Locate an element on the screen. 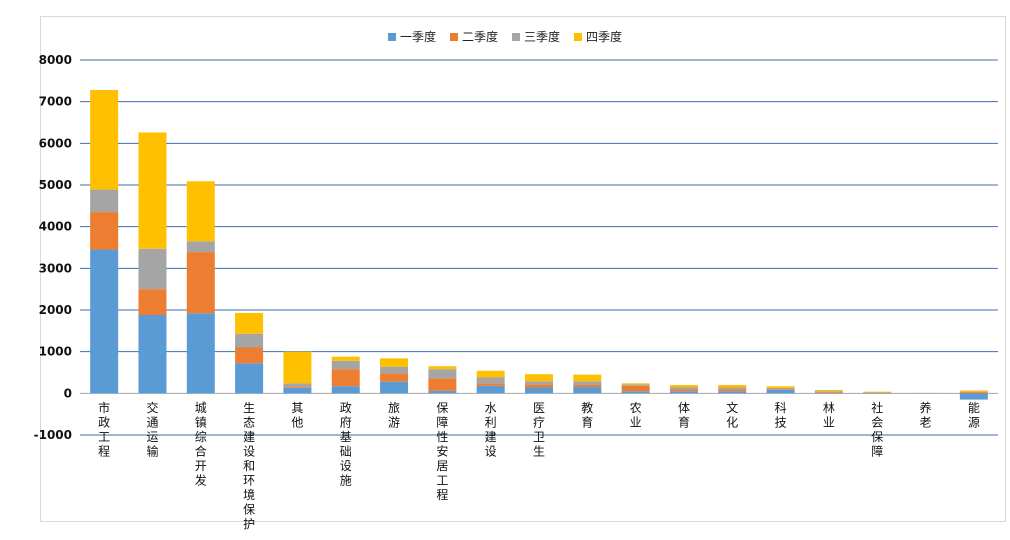 This screenshot has height=540, width=1010. y-tick-label: 2000 is located at coordinates (55, 310).